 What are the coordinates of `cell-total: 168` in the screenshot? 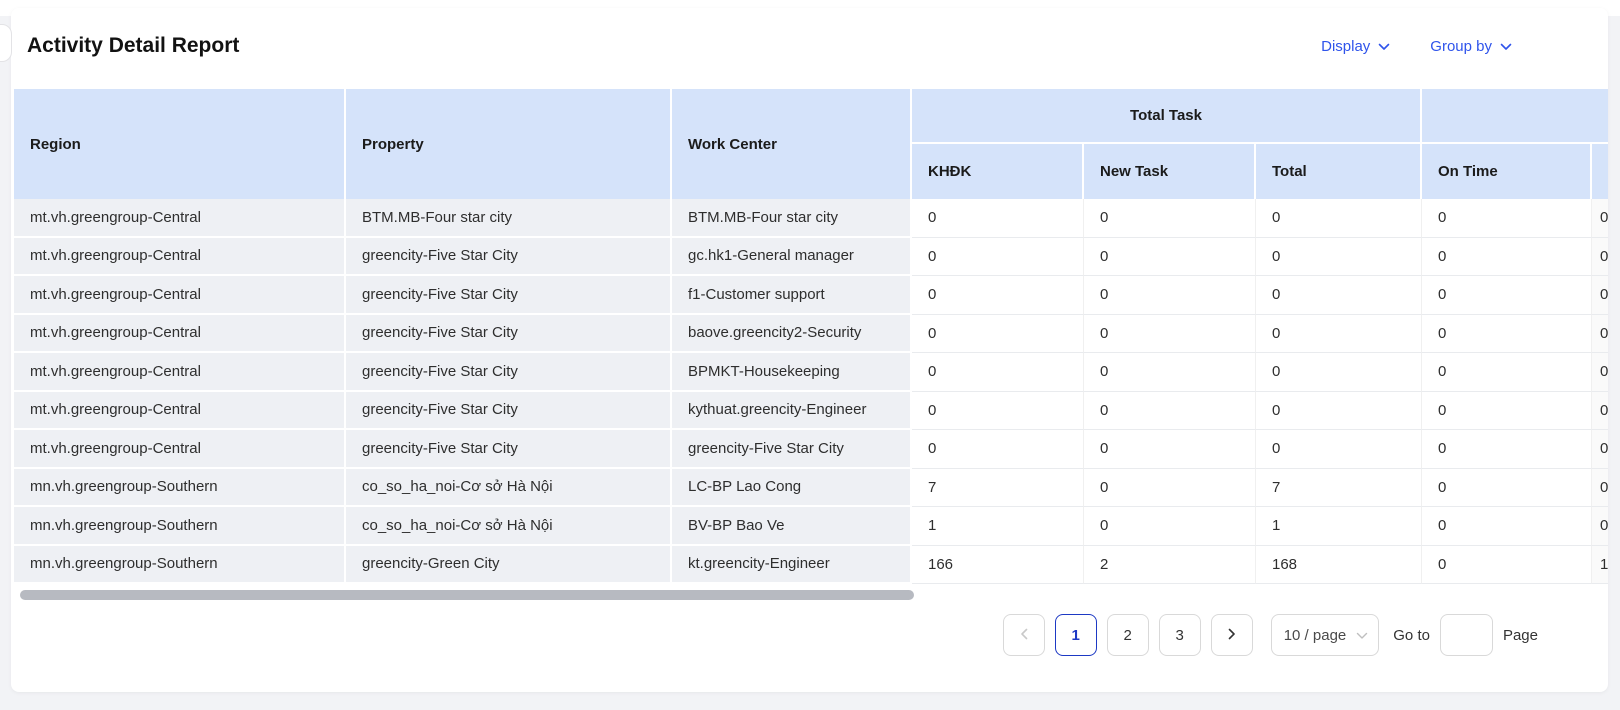 It's located at (1339, 564).